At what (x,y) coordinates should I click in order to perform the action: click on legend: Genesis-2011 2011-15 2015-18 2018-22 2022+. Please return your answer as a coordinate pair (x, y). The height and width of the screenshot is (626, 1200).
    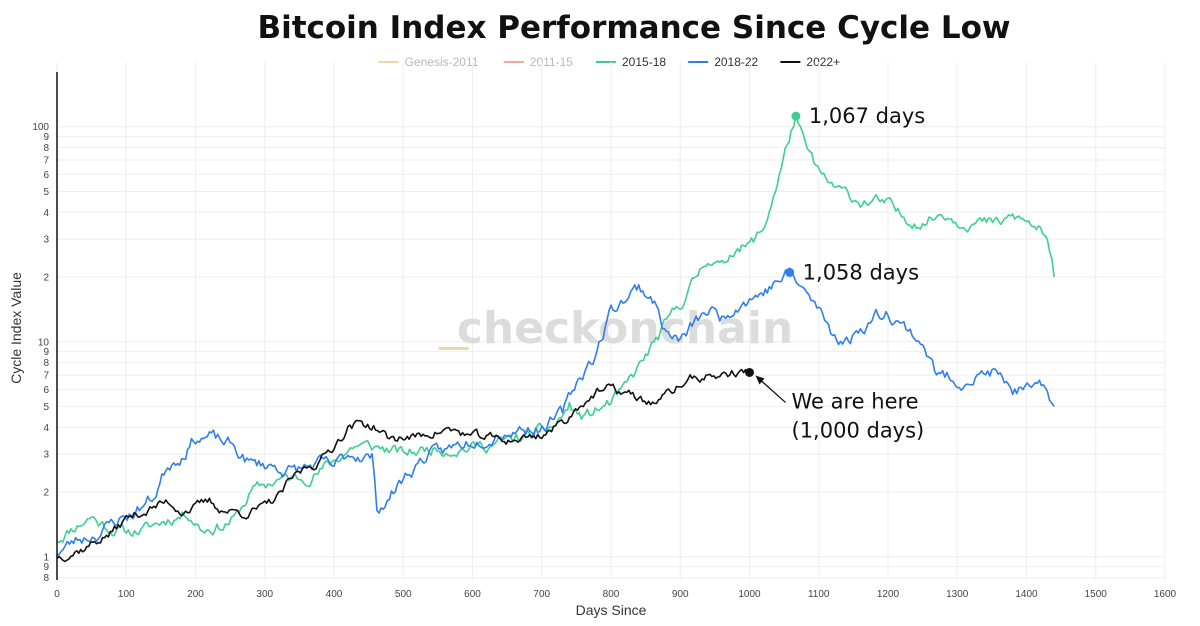
    Looking at the image, I should click on (609, 62).